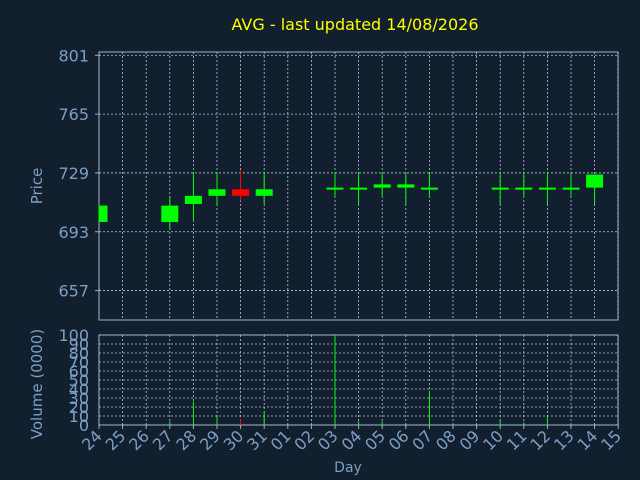 This screenshot has height=480, width=640. What do you see at coordinates (79, 407) in the screenshot?
I see `volume-tick-label: 20` at bounding box center [79, 407].